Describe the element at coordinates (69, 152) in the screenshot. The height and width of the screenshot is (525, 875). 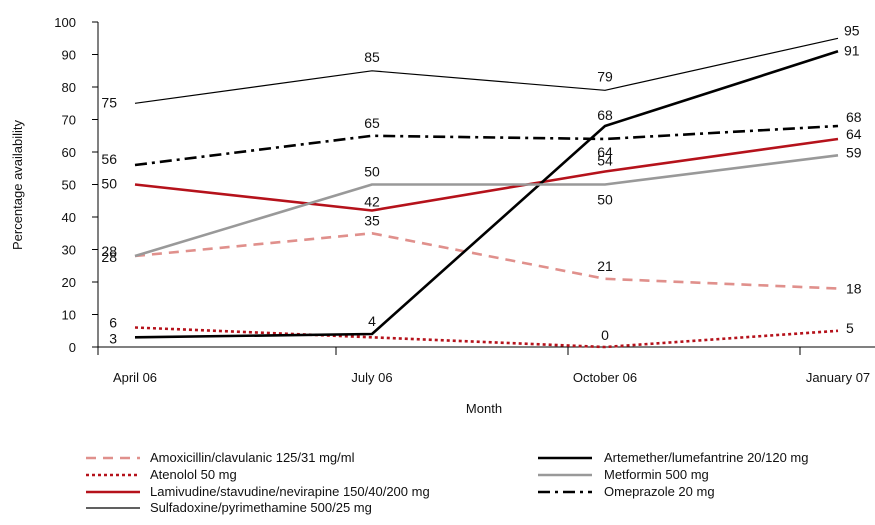
I see `y-tick-label: 60` at that location.